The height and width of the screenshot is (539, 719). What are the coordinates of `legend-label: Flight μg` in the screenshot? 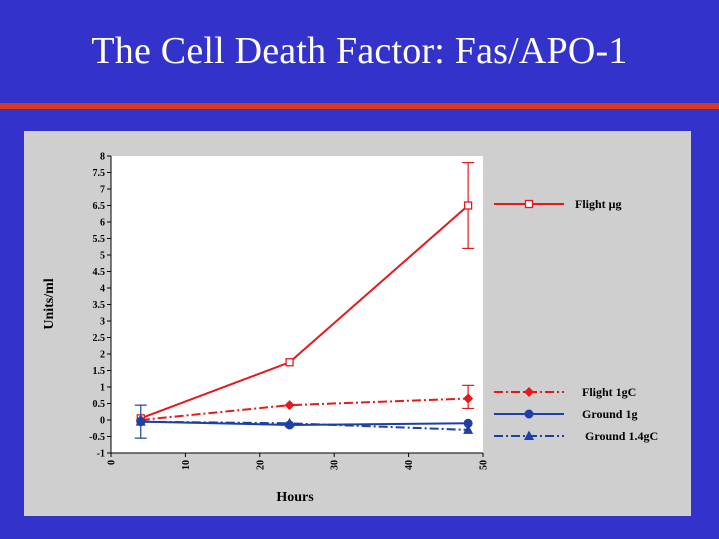 It's located at (598, 204).